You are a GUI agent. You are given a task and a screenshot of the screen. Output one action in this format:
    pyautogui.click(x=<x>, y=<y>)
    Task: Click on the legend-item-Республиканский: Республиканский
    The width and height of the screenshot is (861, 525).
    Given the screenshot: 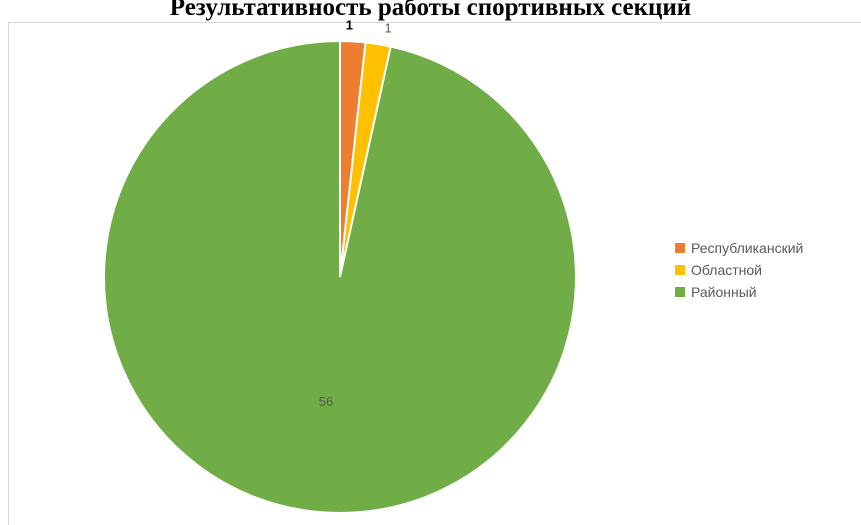 What is the action you would take?
    pyautogui.click(x=739, y=247)
    